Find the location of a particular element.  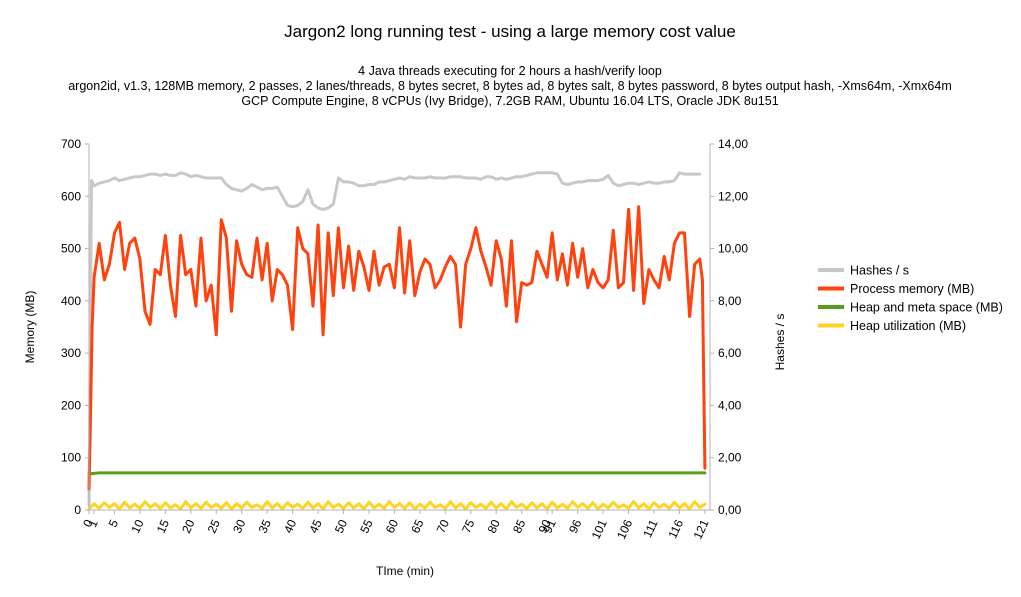

legend-label-4: Heap utilization (MB) is located at coordinates (908, 326).